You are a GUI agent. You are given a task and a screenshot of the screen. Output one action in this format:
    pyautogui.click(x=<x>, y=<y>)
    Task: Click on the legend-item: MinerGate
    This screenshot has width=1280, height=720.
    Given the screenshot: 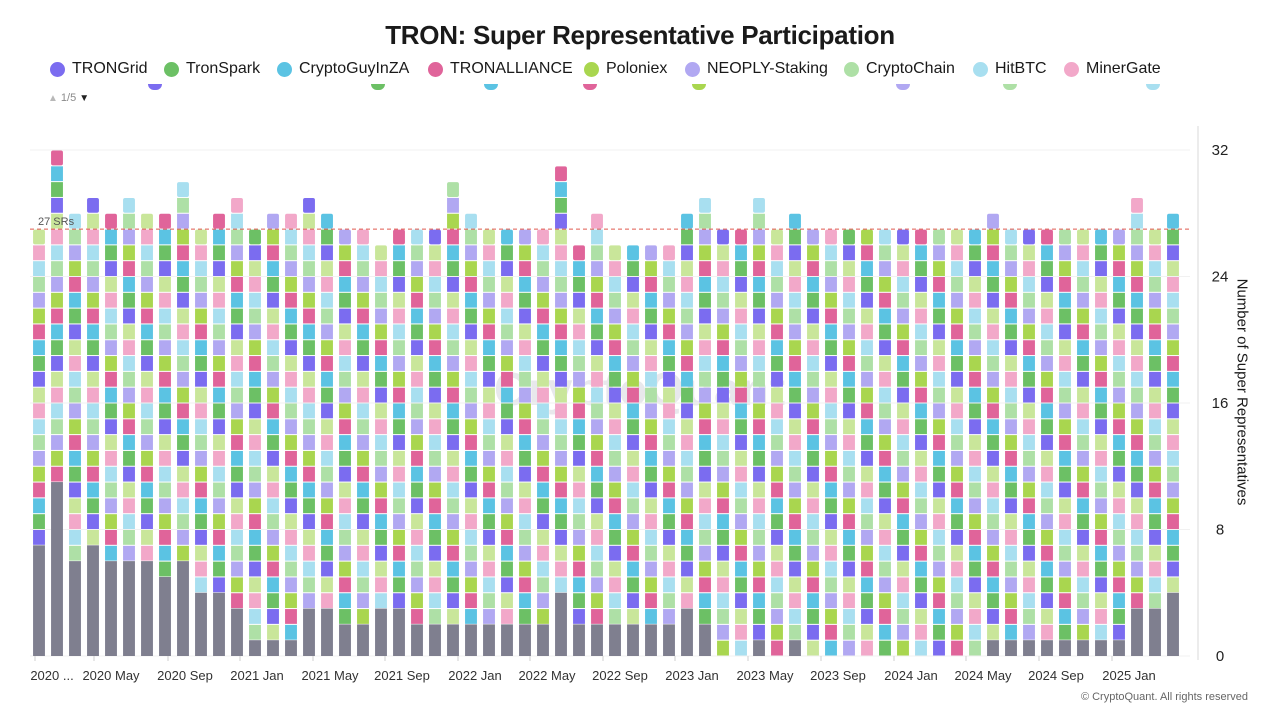 What is the action you would take?
    pyautogui.click(x=1112, y=69)
    